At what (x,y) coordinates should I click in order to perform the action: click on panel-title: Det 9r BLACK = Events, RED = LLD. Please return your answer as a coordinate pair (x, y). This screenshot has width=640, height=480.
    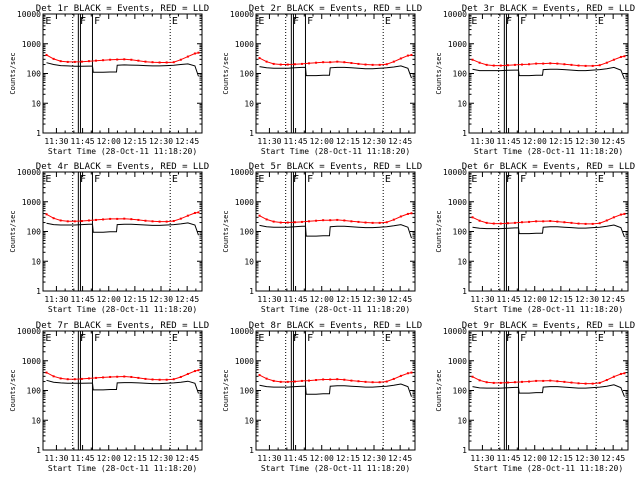
    Looking at the image, I should click on (548, 326).